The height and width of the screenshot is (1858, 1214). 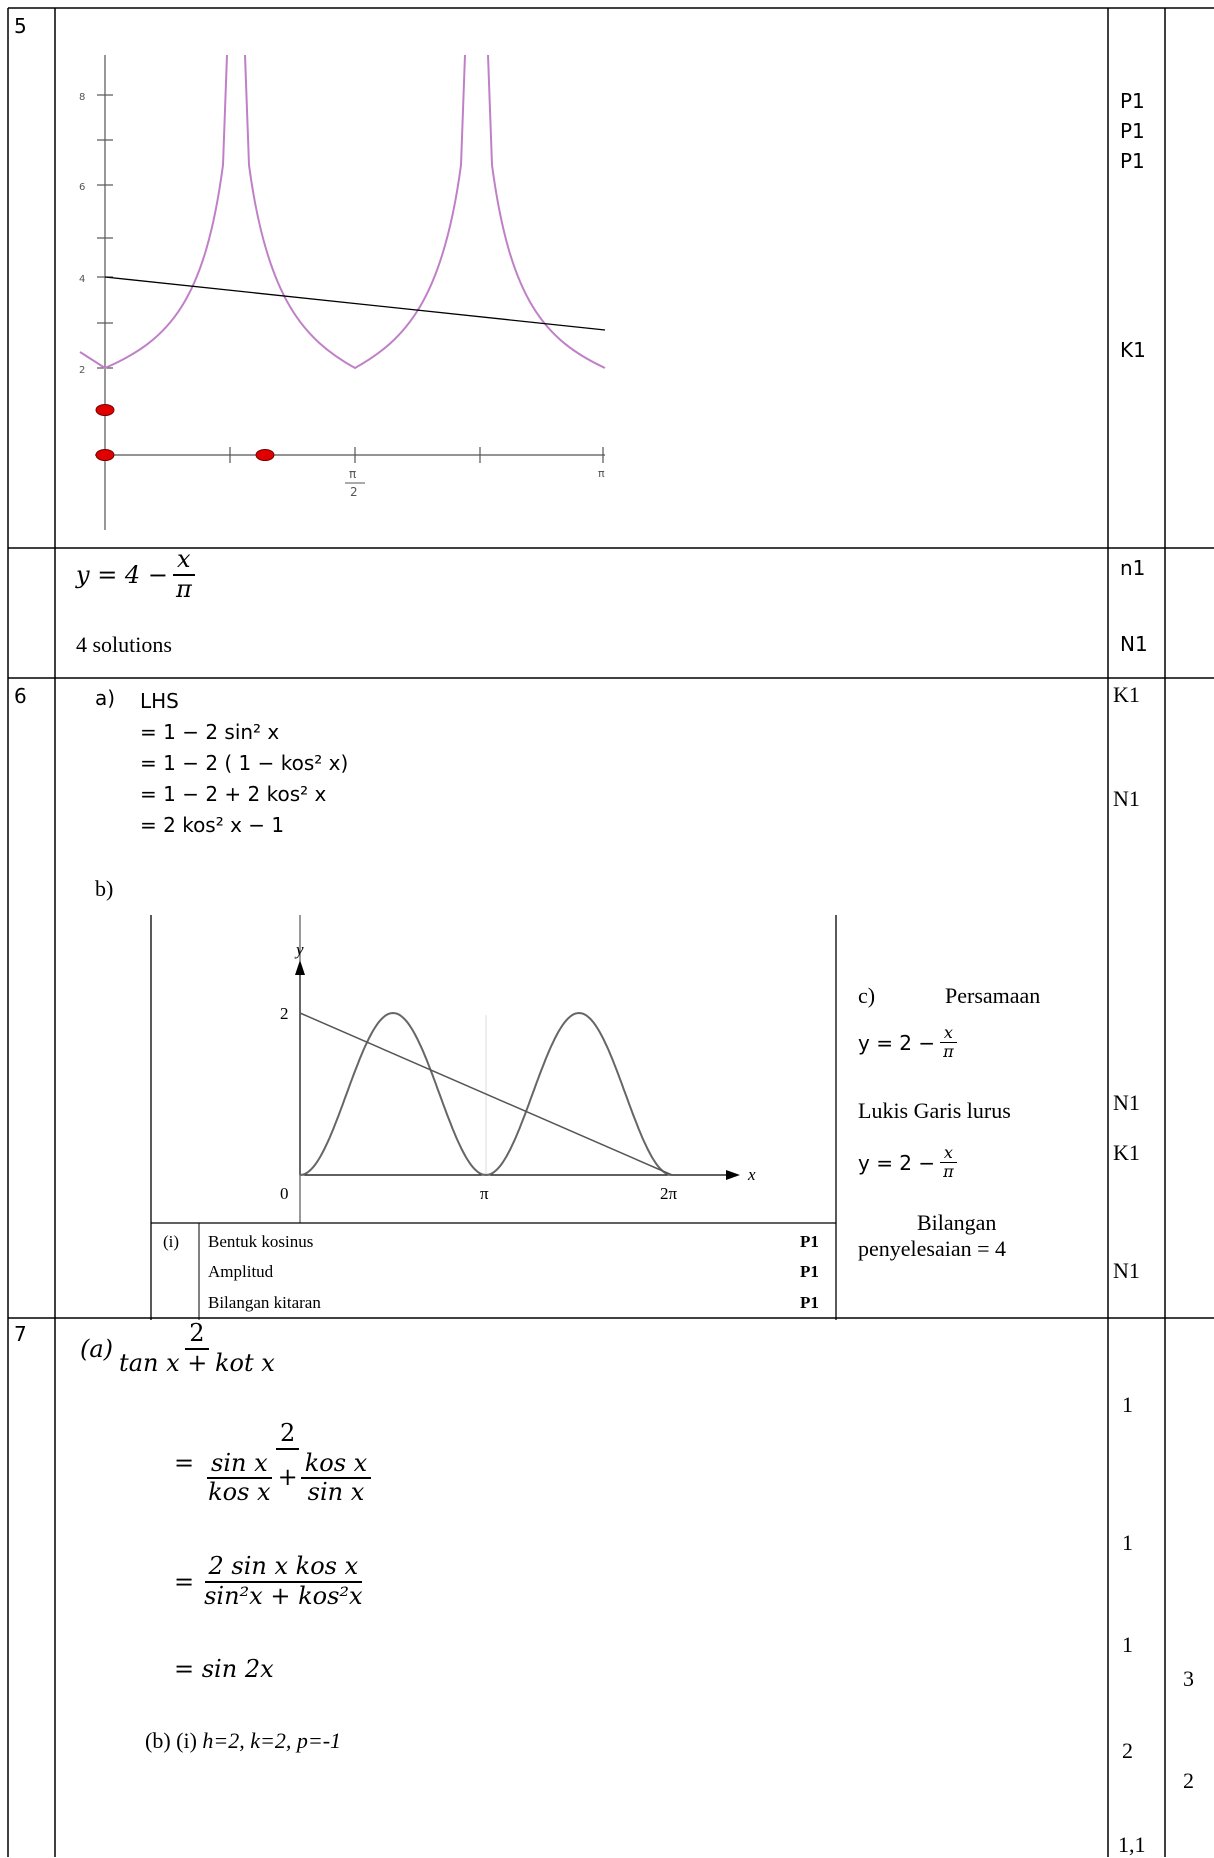 What do you see at coordinates (82, 187) in the screenshot?
I see `y-tick-6: 6` at bounding box center [82, 187].